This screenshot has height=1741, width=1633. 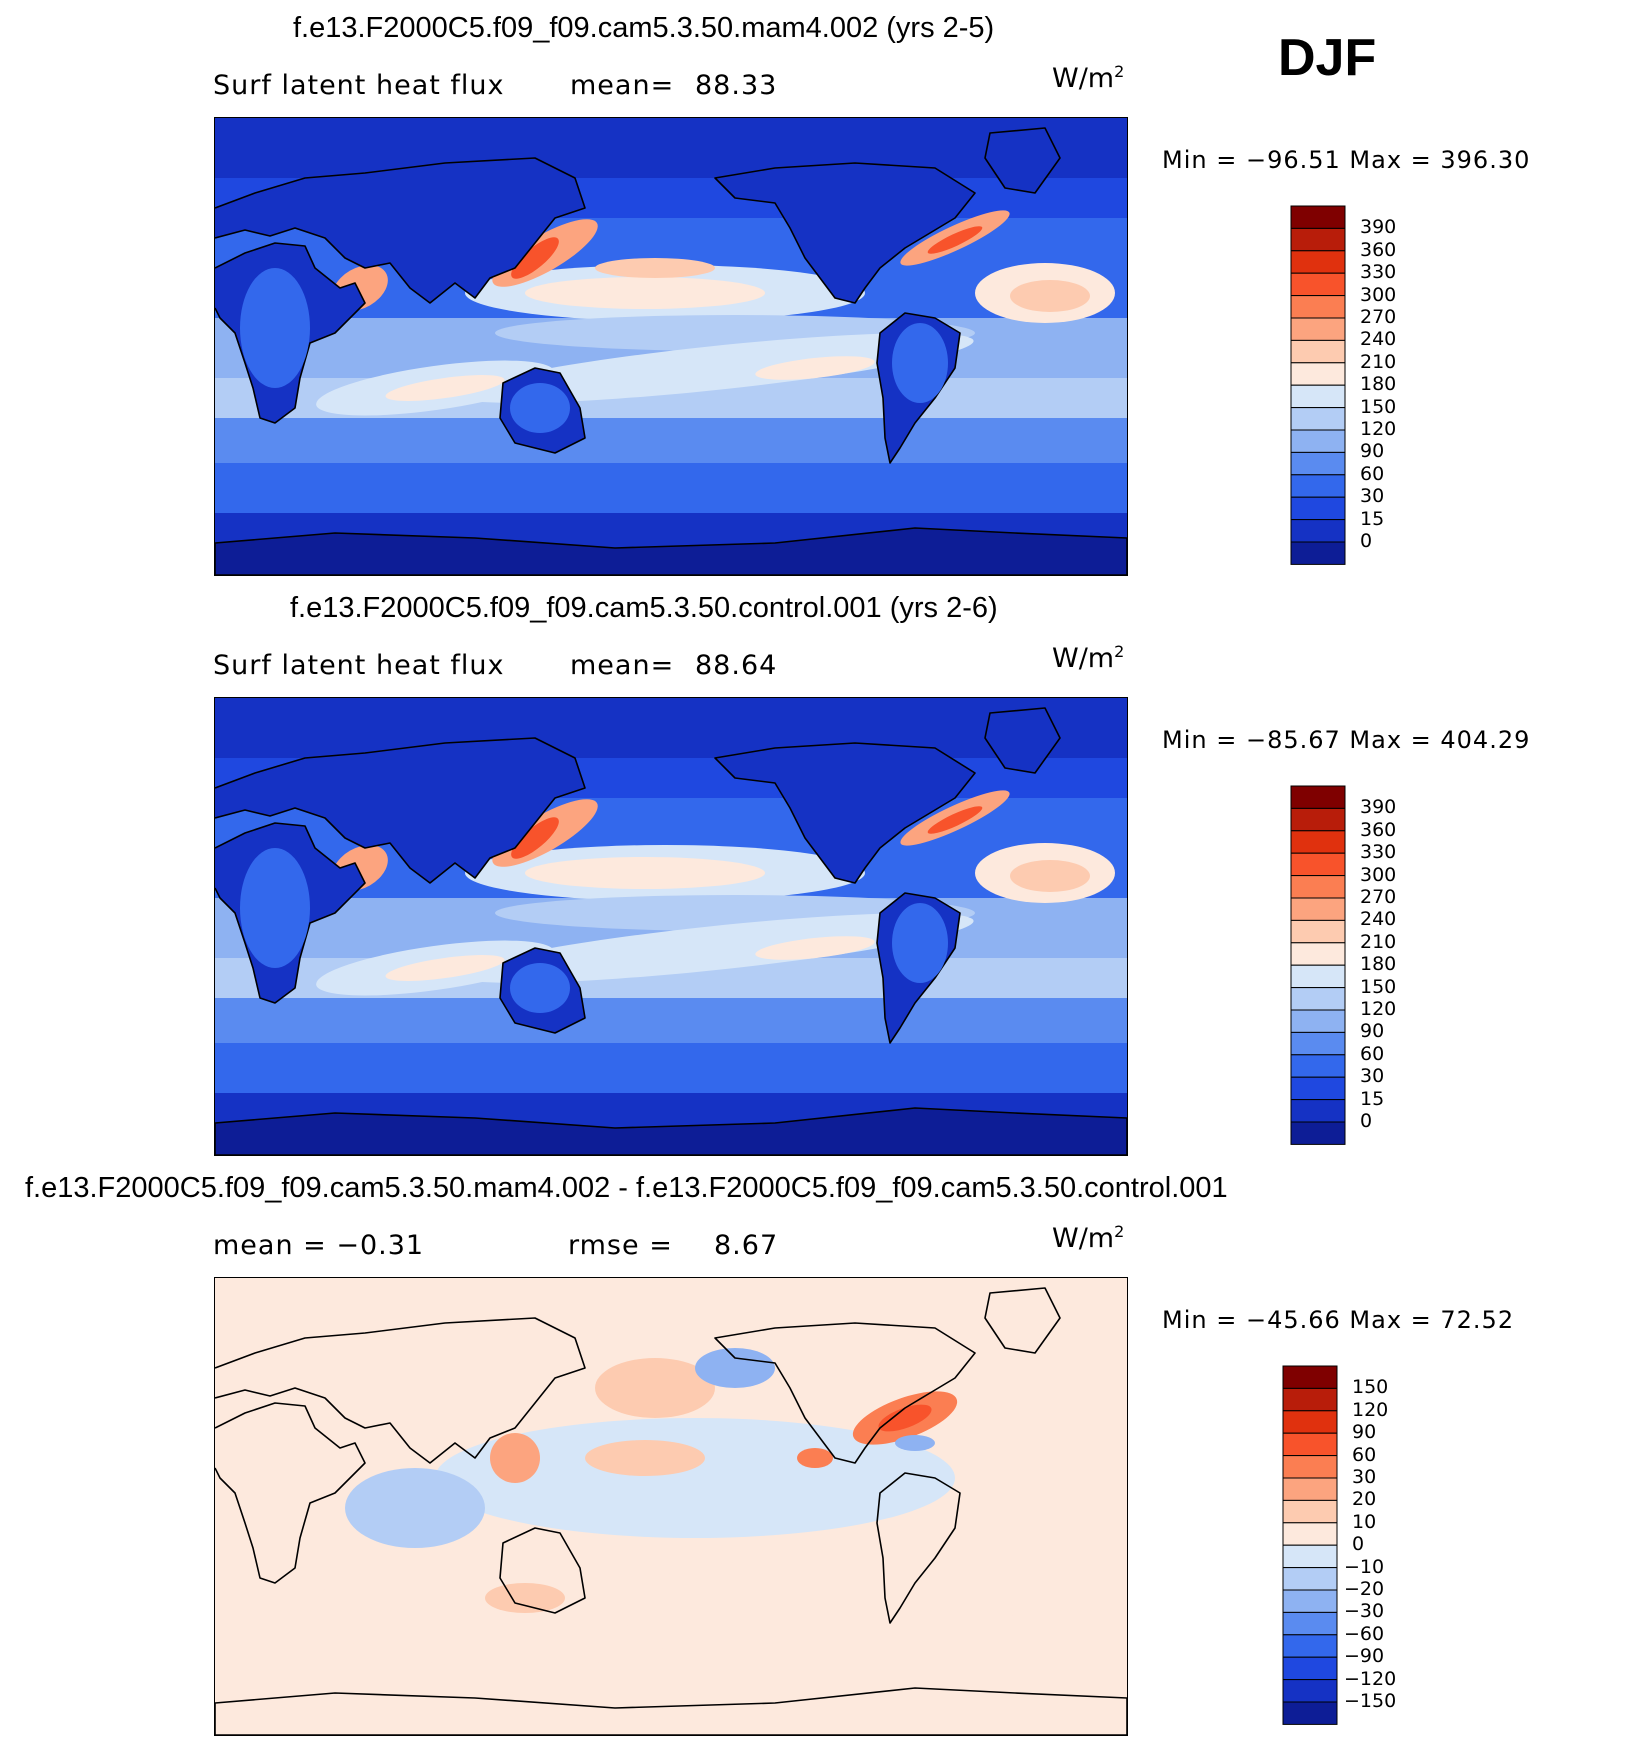 What do you see at coordinates (746, 1245) in the screenshot?
I see `panel-3-rmse-value: 8.67` at bounding box center [746, 1245].